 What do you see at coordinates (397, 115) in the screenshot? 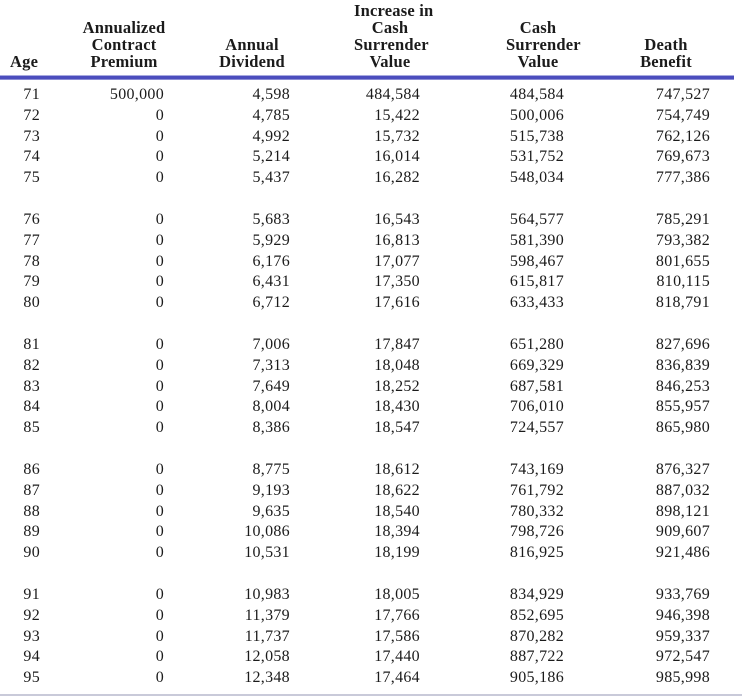
I see `cell-increase: 15,422` at bounding box center [397, 115].